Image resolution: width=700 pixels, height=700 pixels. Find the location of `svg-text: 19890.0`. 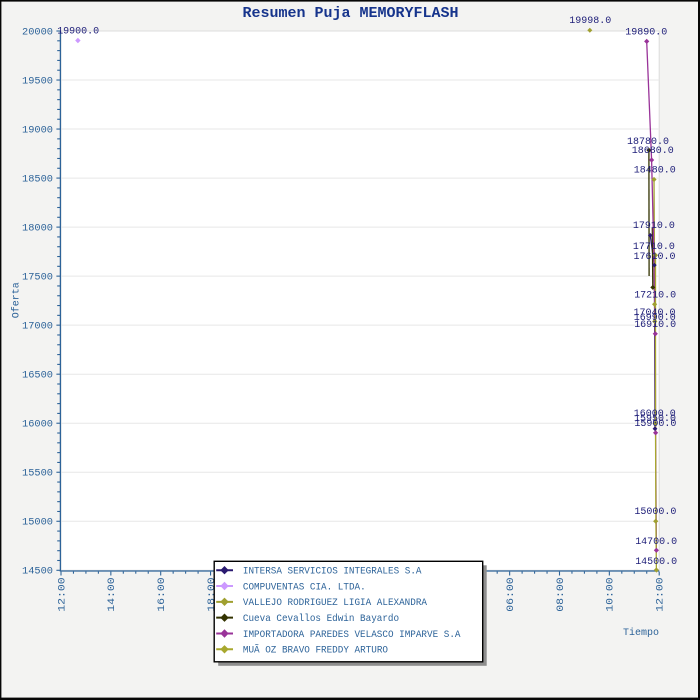

svg-text: 19890.0 is located at coordinates (646, 32).